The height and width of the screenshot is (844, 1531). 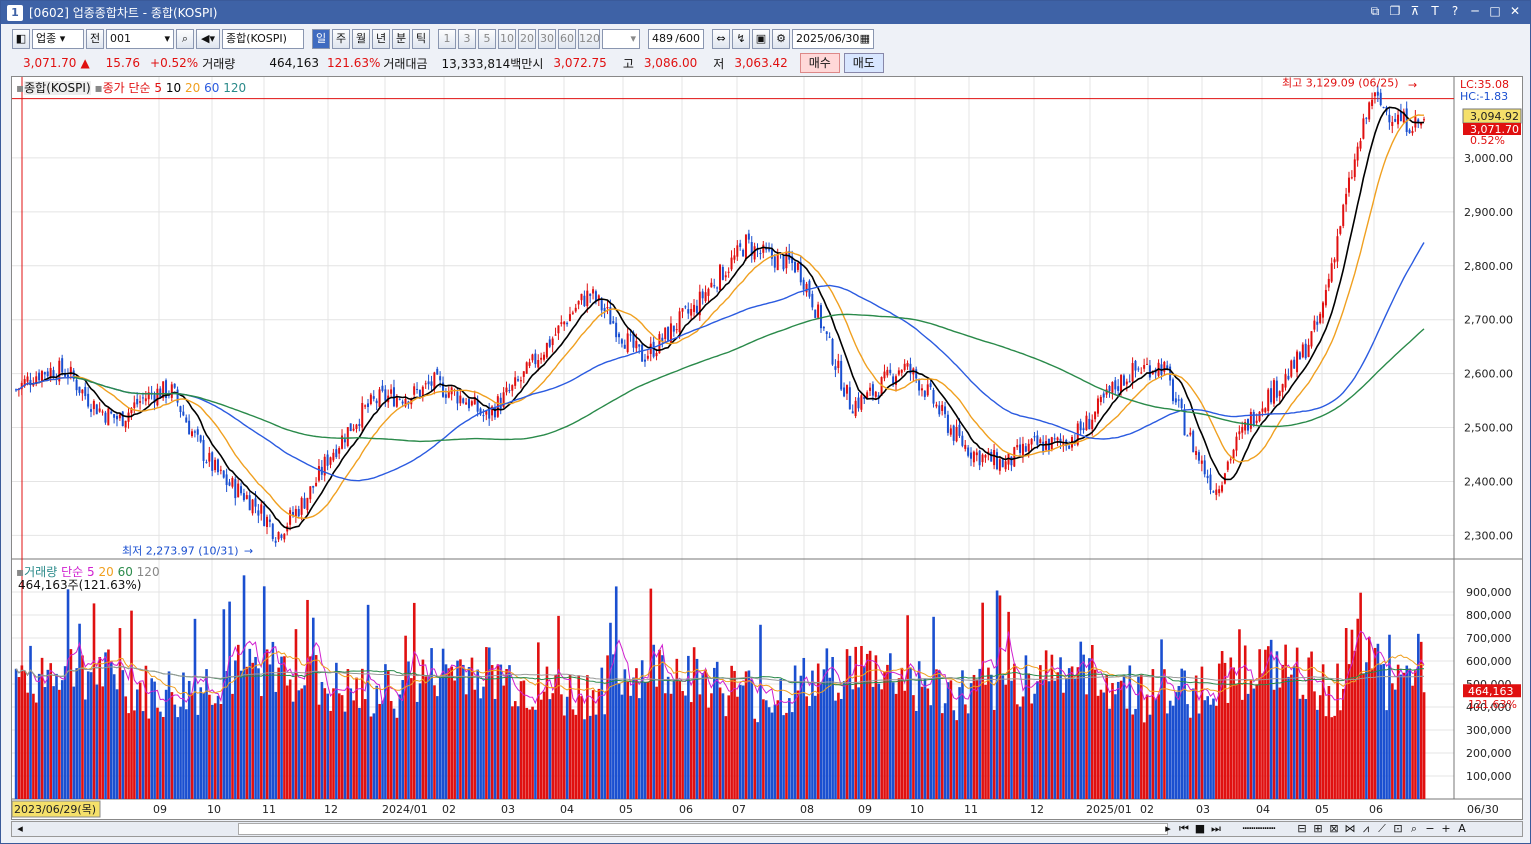 I want to click on search-icon: ⌕, so click(x=185, y=39).